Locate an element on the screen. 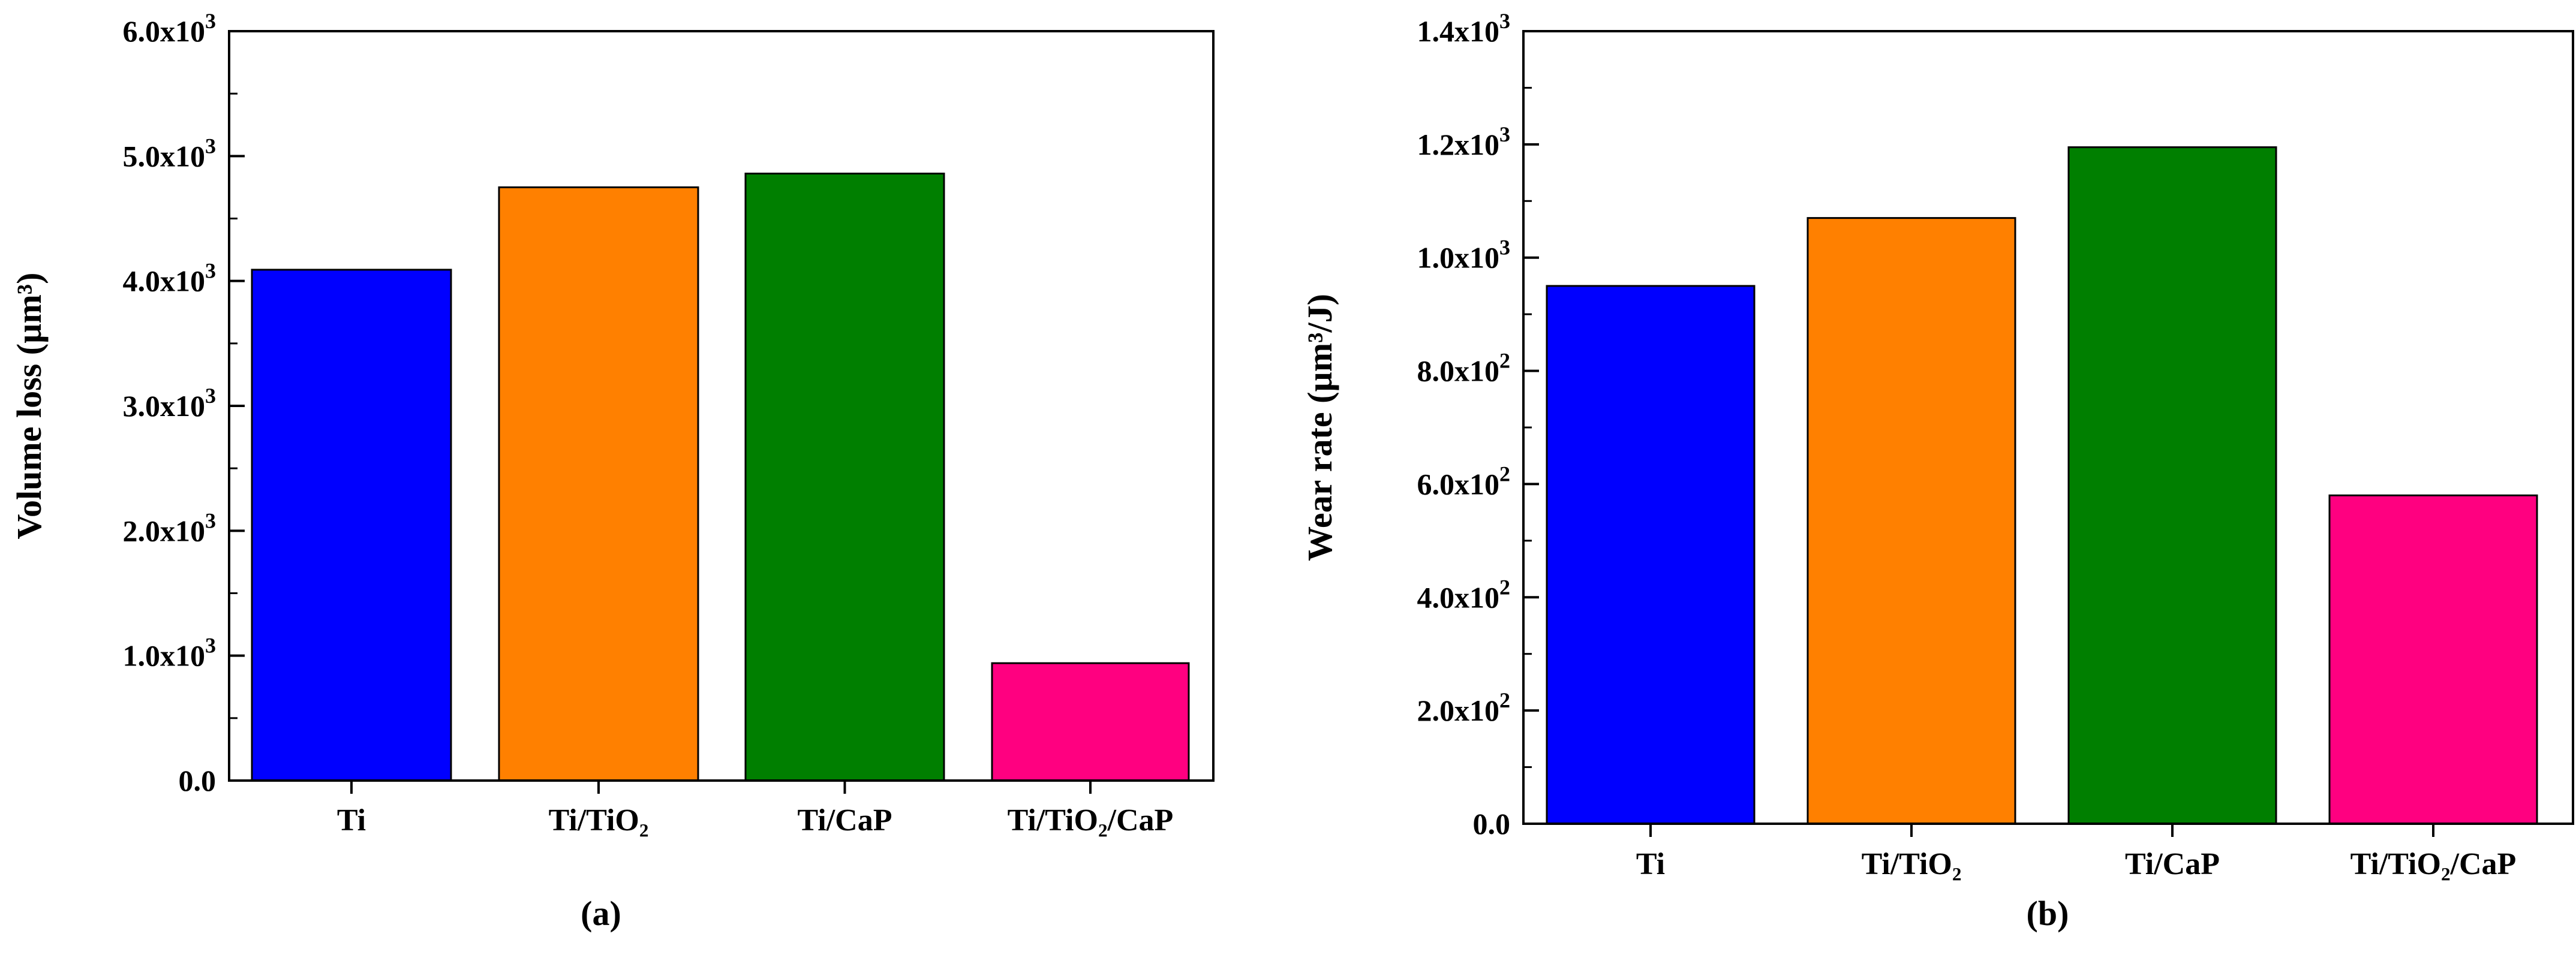  y-axis-title: Wear rate (µm³/J) is located at coordinates (1320, 427).